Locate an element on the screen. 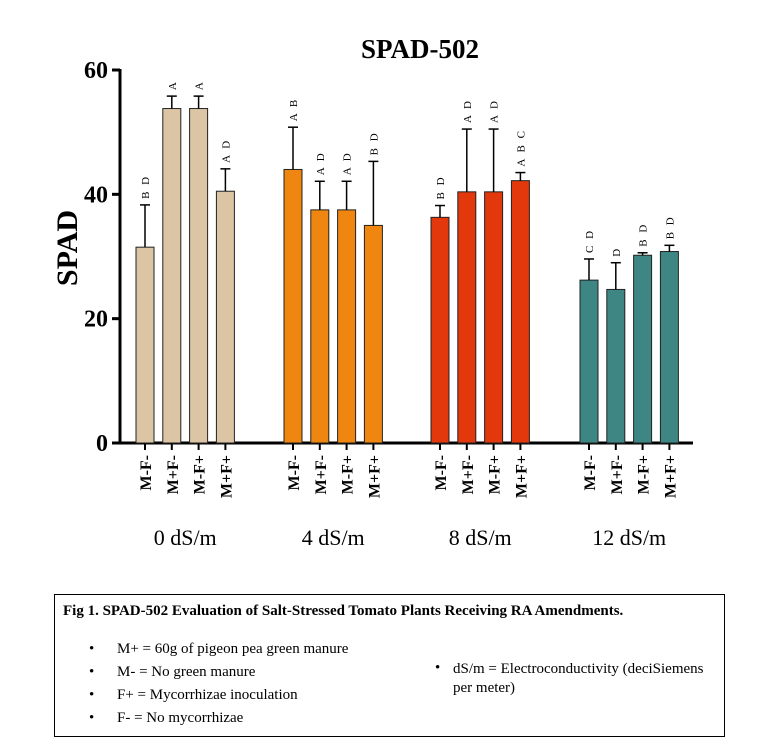 This screenshot has height=756, width=778. significance-letters: D is located at coordinates (617, 252).